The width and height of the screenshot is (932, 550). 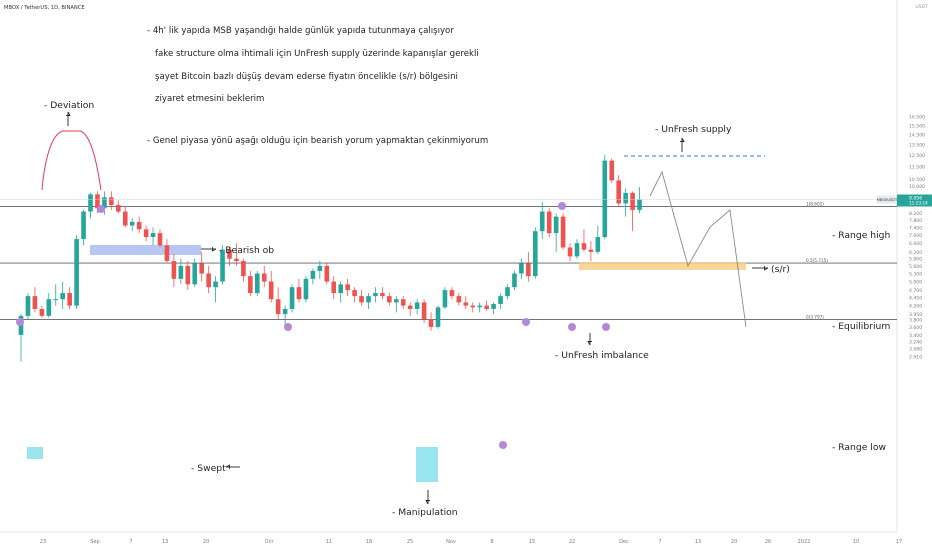 I want to click on symbol-tag-badge, so click(x=887, y=199).